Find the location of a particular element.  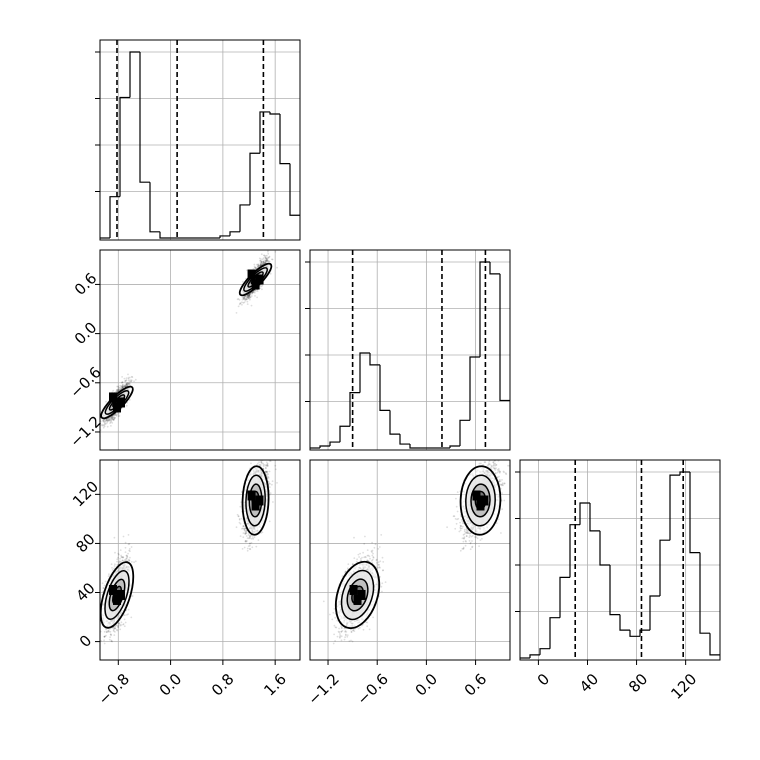

panel-frame-p2 is located at coordinates (620, 560).